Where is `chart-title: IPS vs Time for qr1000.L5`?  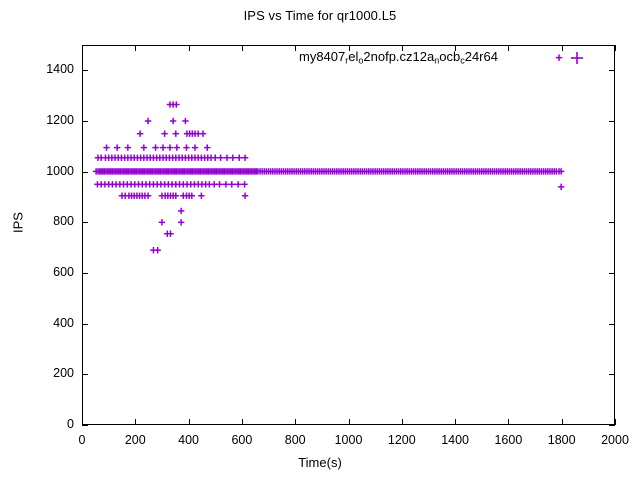 chart-title: IPS vs Time for qr1000.L5 is located at coordinates (320, 15).